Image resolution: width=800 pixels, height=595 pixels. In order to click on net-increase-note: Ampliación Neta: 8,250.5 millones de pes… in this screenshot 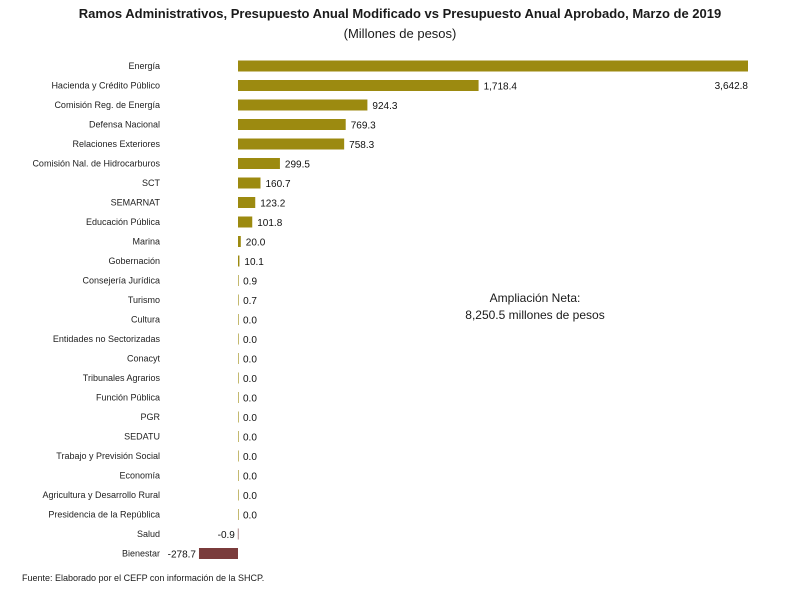, I will do `click(535, 307)`.